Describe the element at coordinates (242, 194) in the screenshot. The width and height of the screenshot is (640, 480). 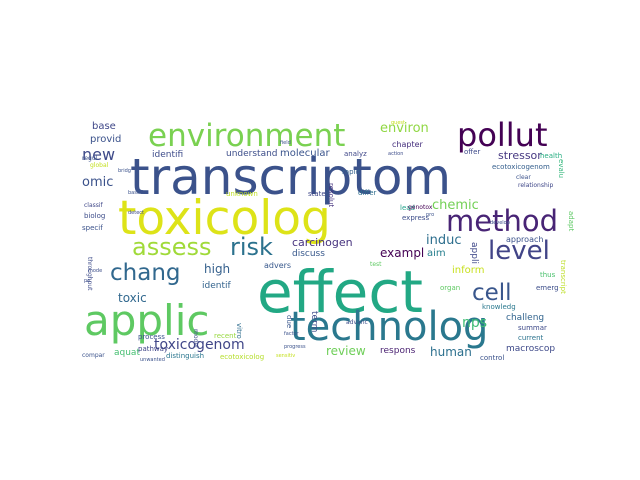
I see `word: unknown` at that location.